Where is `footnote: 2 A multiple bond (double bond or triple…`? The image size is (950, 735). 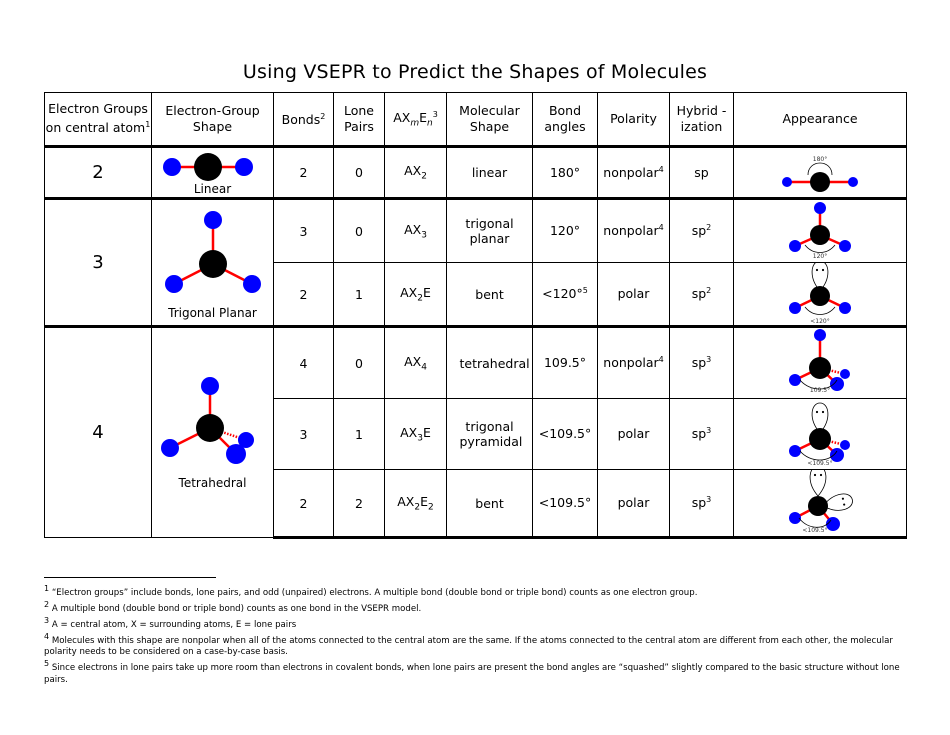
footnote: 2 A multiple bond (double bond or triple… is located at coordinates (233, 606).